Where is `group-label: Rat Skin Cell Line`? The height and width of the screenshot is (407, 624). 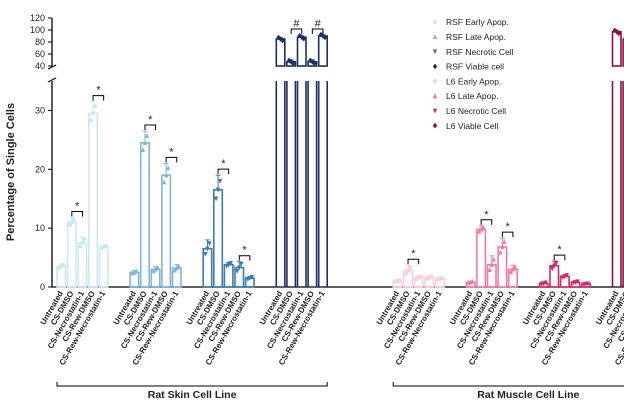
group-label: Rat Skin Cell Line is located at coordinates (192, 395).